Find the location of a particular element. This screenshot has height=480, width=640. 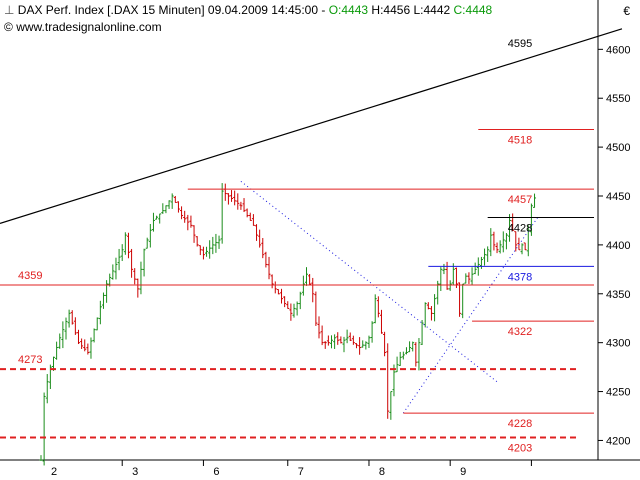

currency-label: € is located at coordinates (626, 11).